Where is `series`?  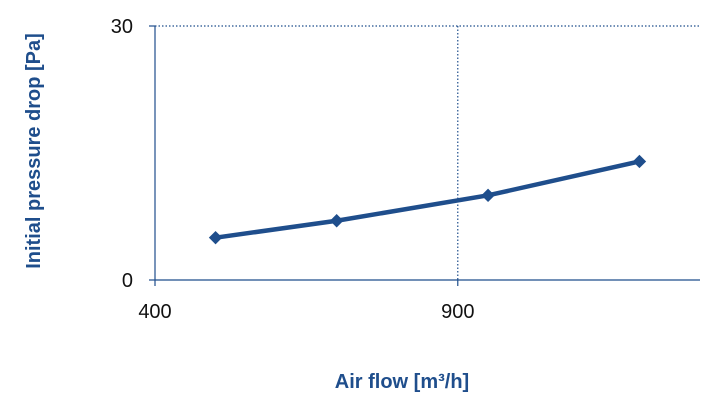
series is located at coordinates (427, 199).